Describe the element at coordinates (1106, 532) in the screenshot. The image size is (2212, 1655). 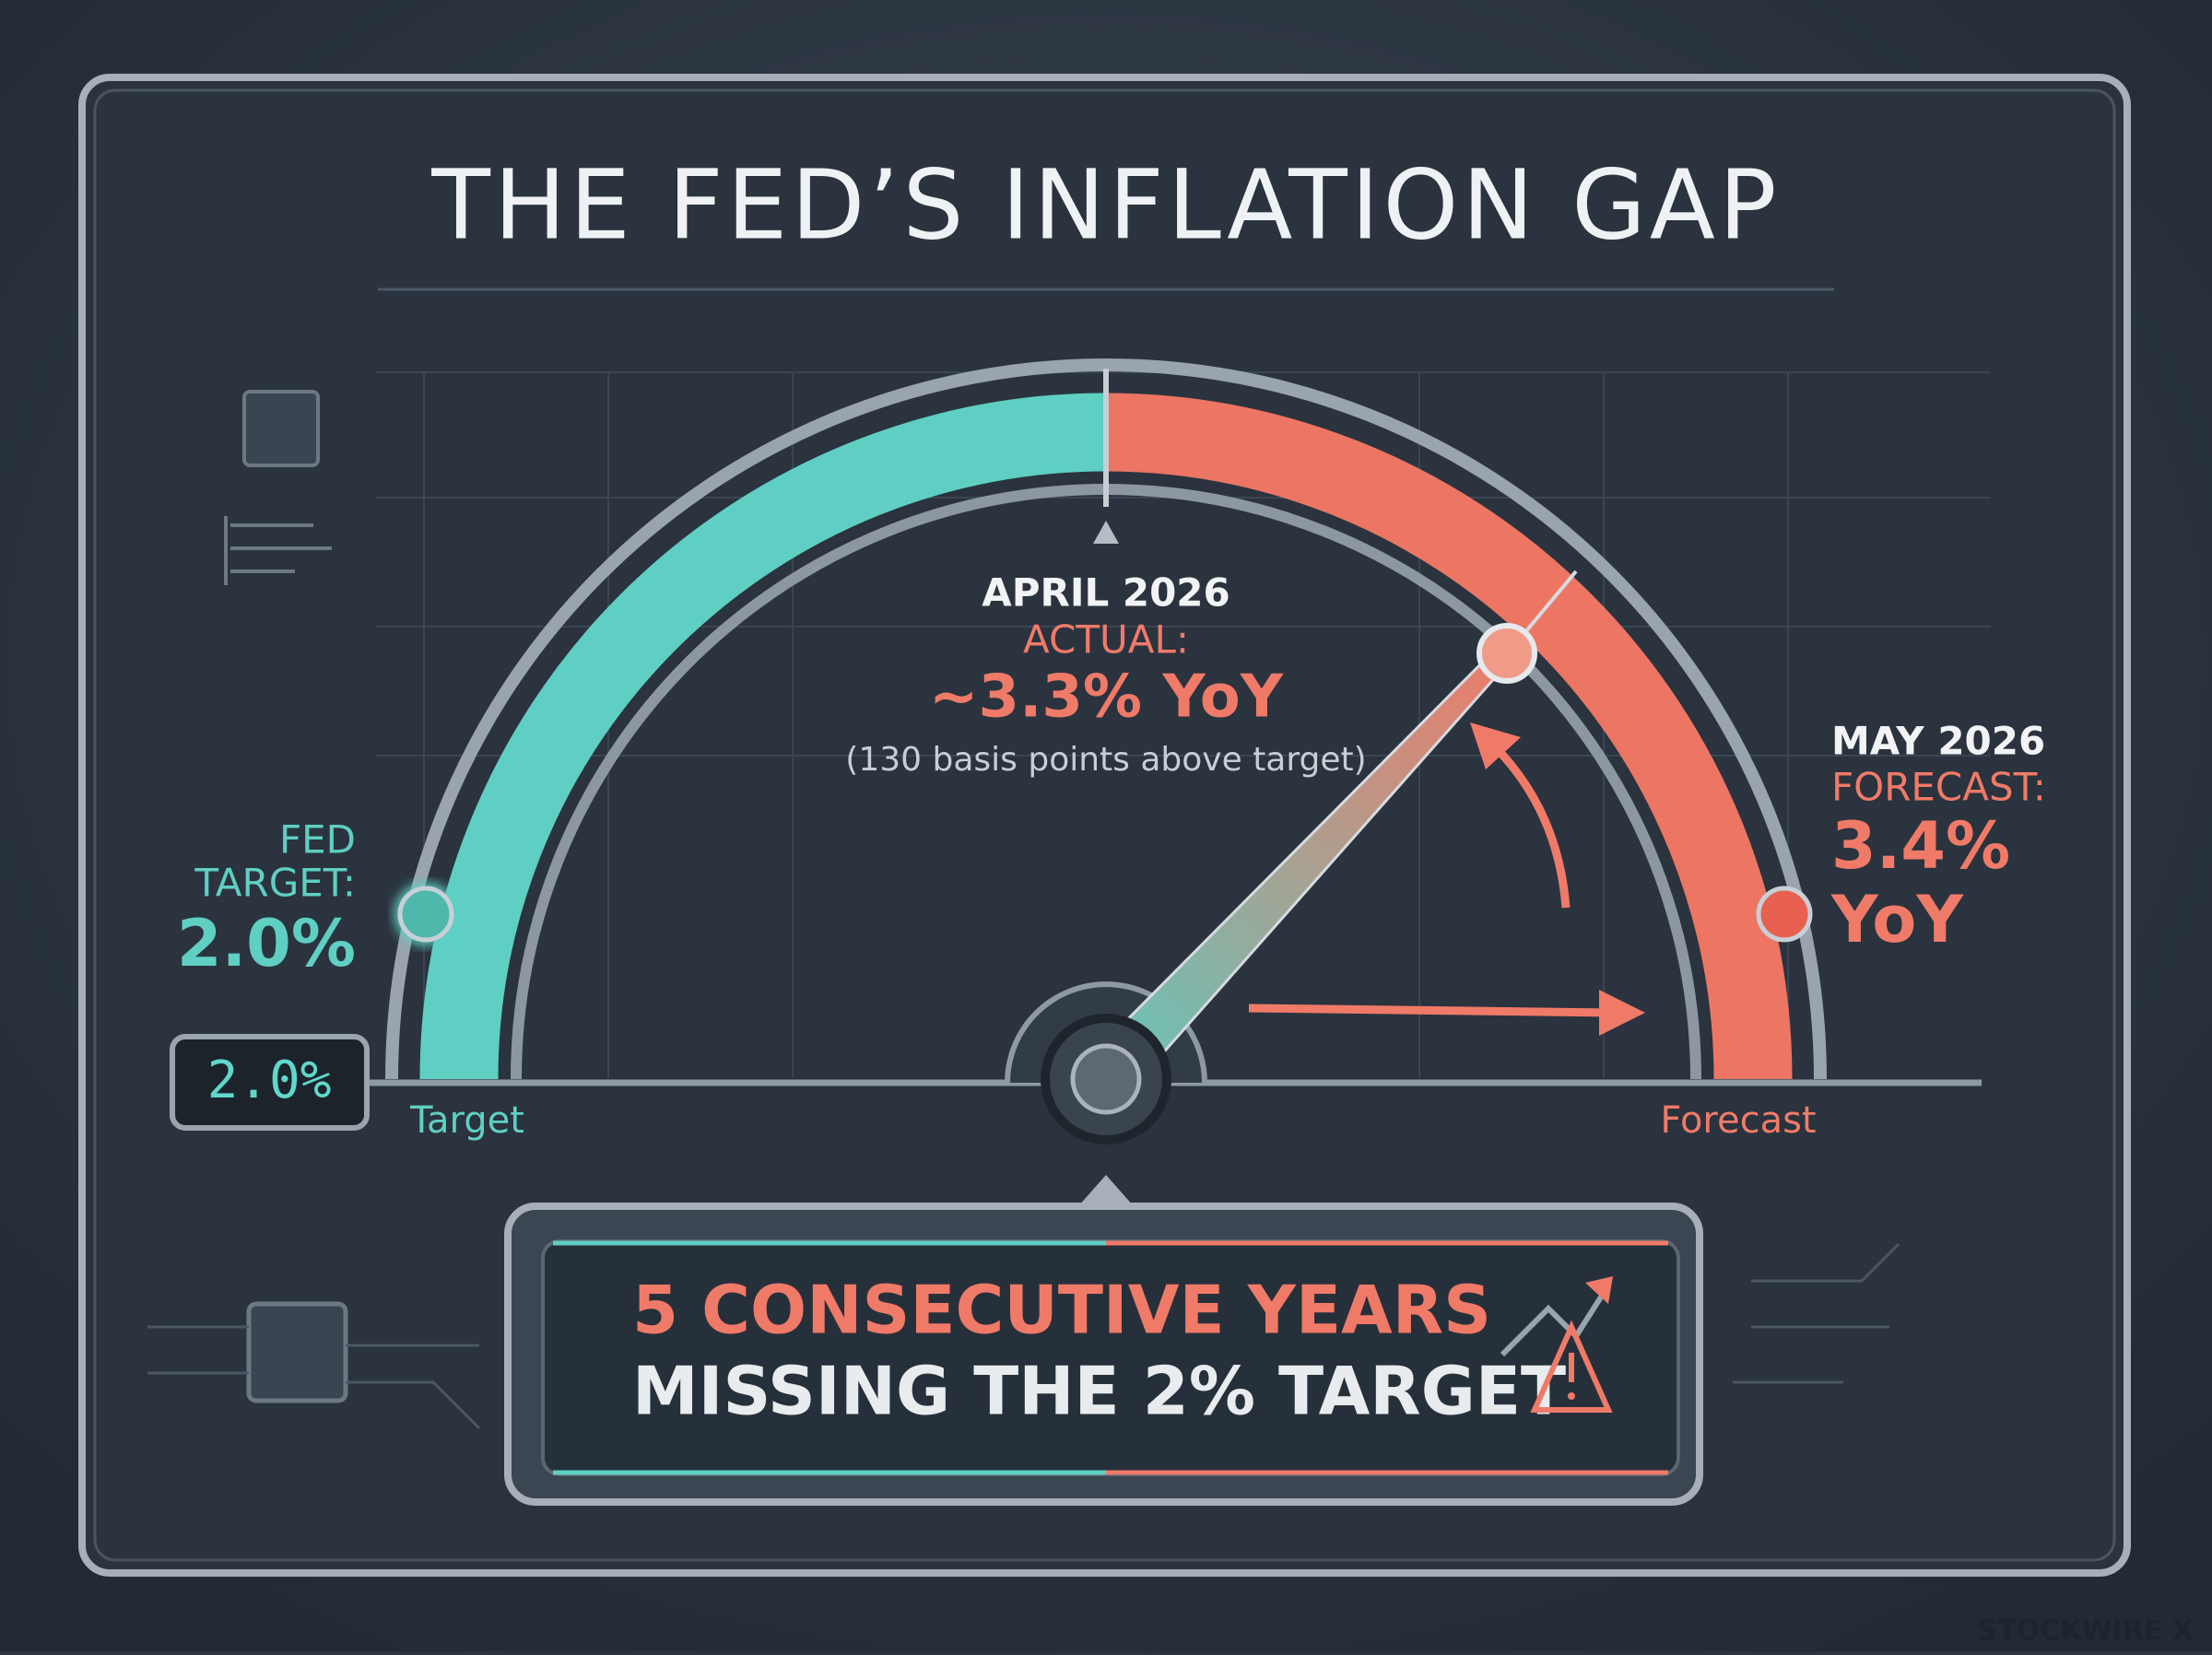
I see `gauge-pointer` at that location.